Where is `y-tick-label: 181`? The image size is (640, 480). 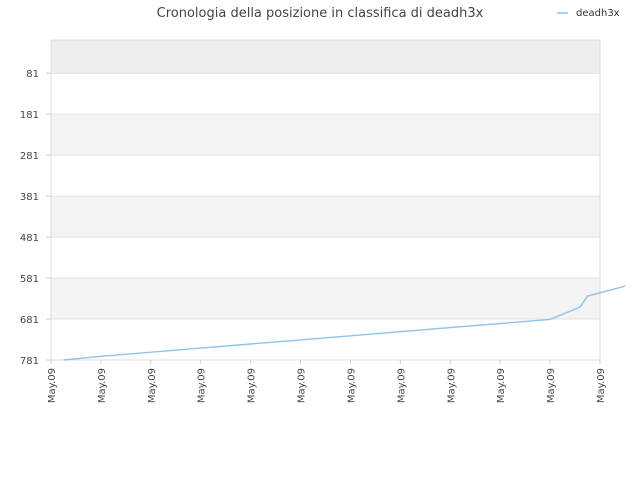 y-tick-label: 181 is located at coordinates (29, 115).